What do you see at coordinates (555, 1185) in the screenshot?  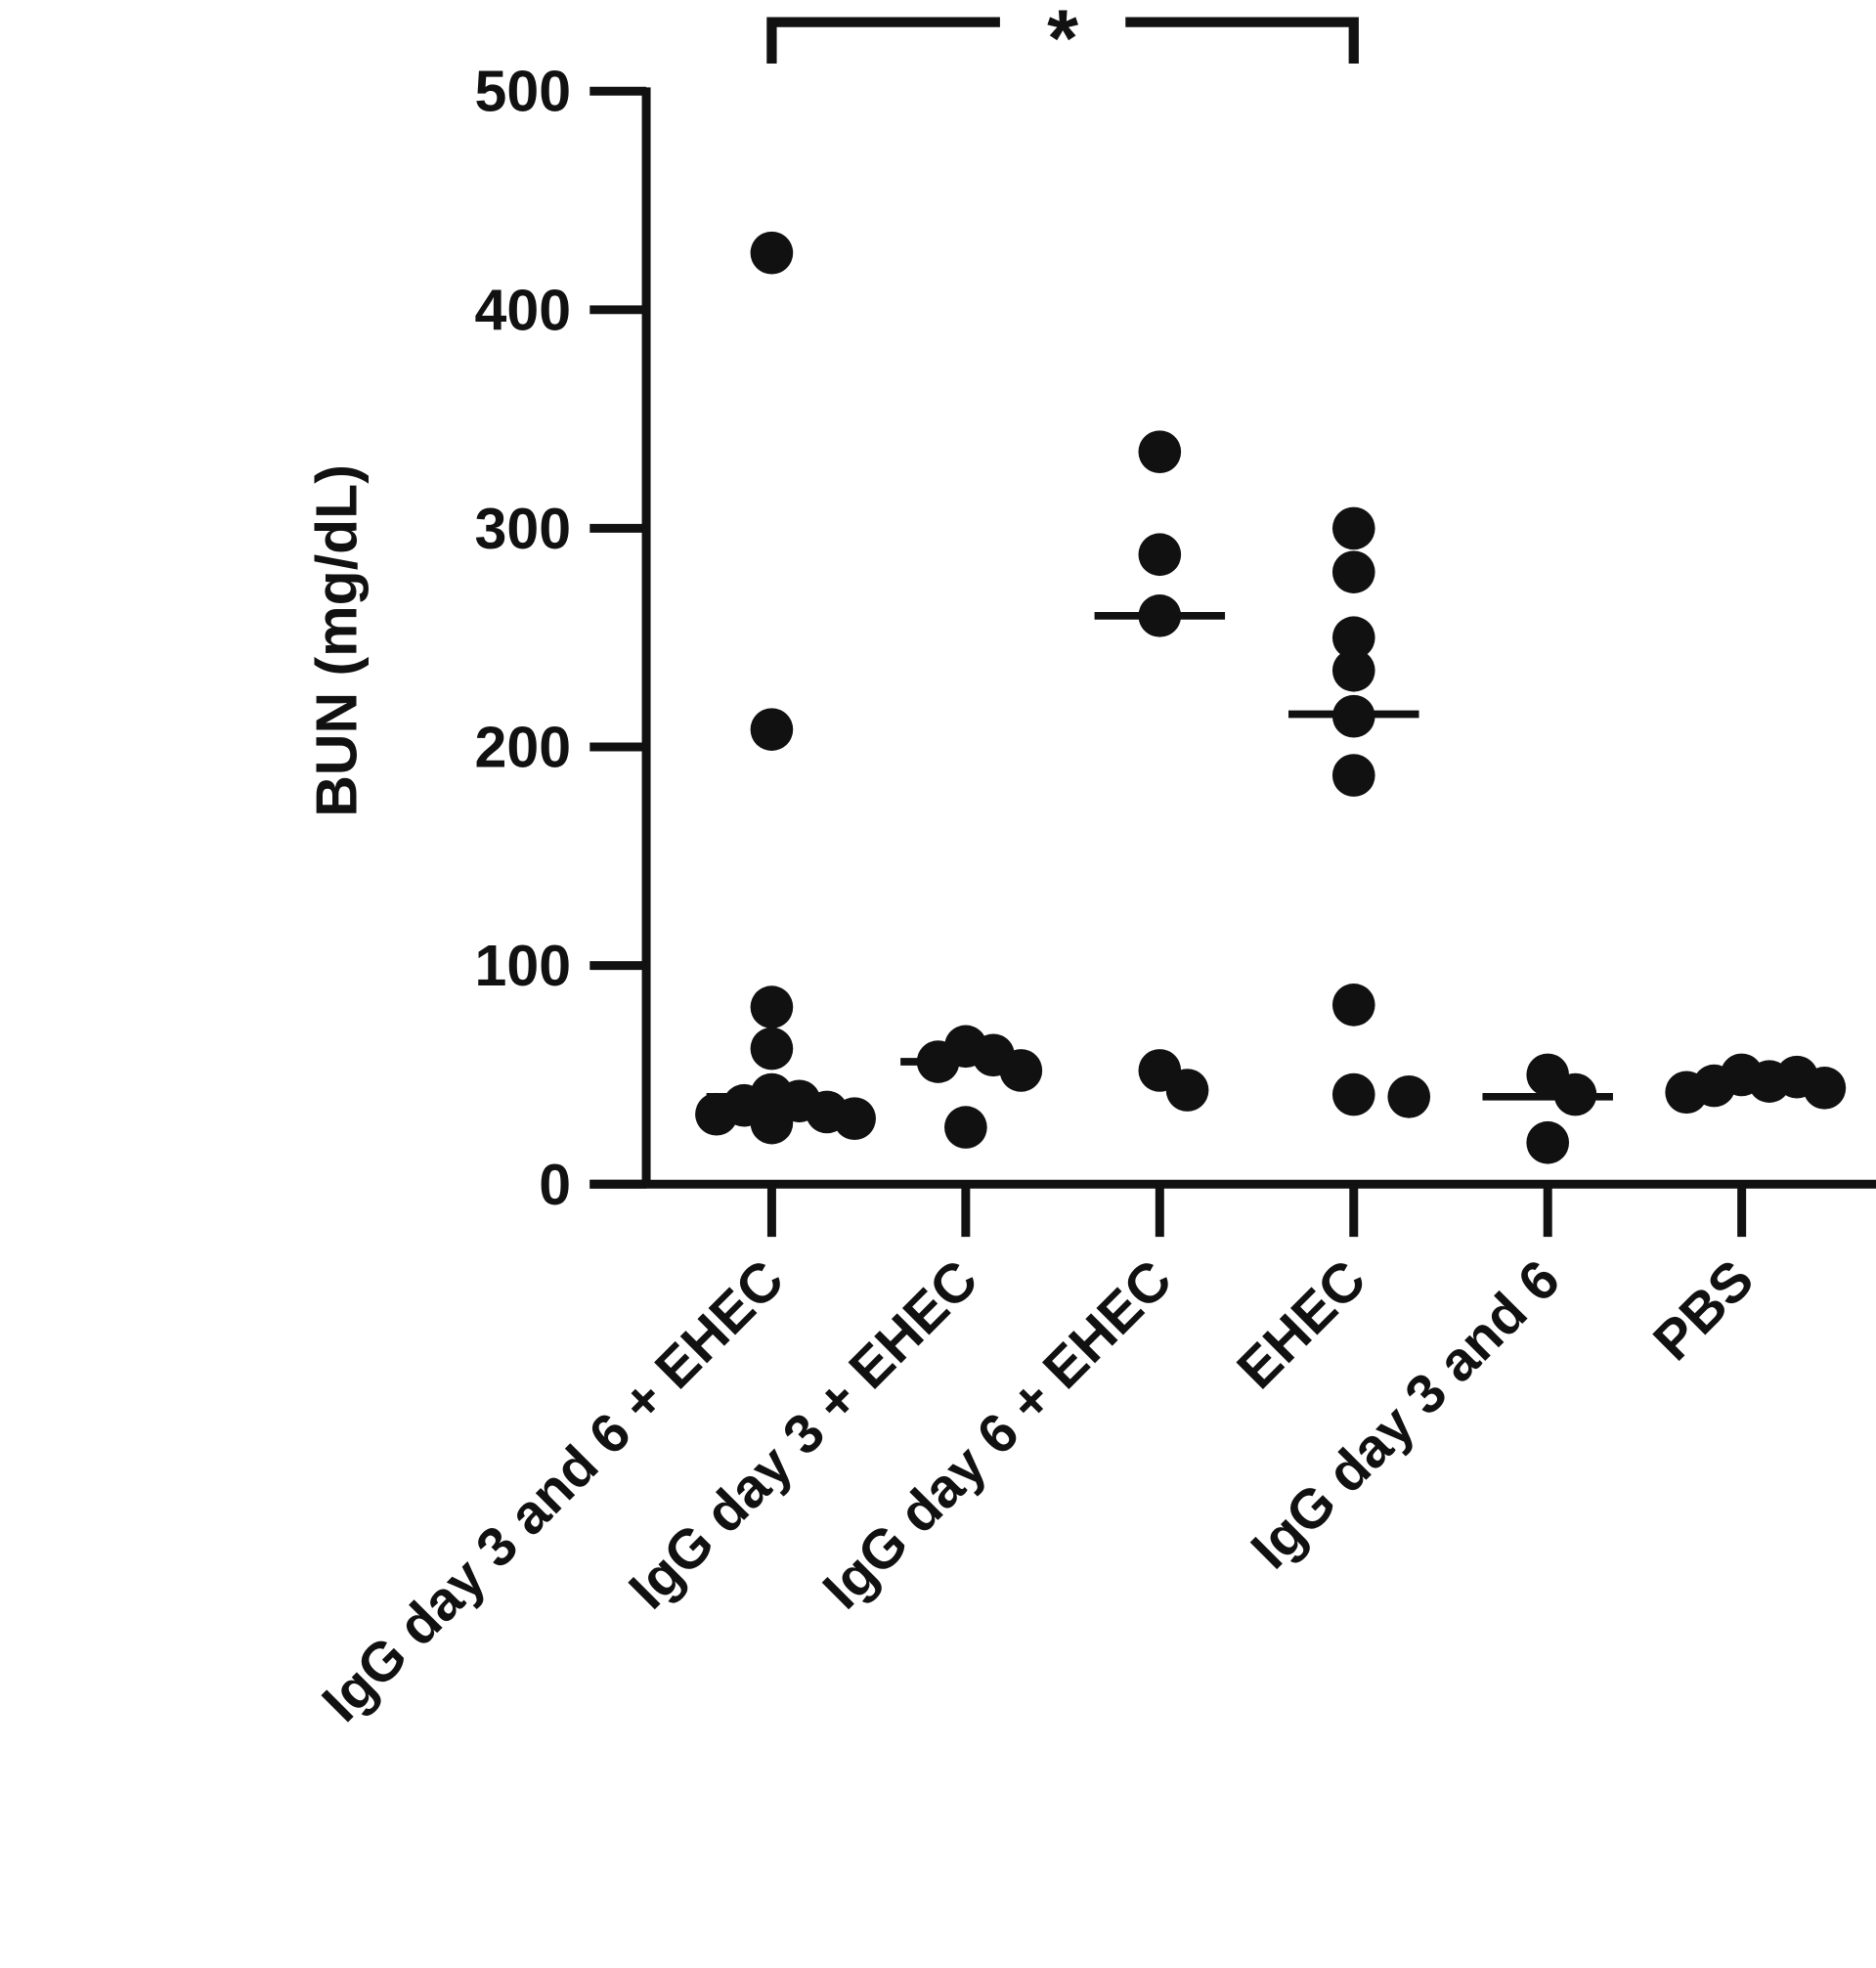 I see `y-tick-label: 0` at bounding box center [555, 1185].